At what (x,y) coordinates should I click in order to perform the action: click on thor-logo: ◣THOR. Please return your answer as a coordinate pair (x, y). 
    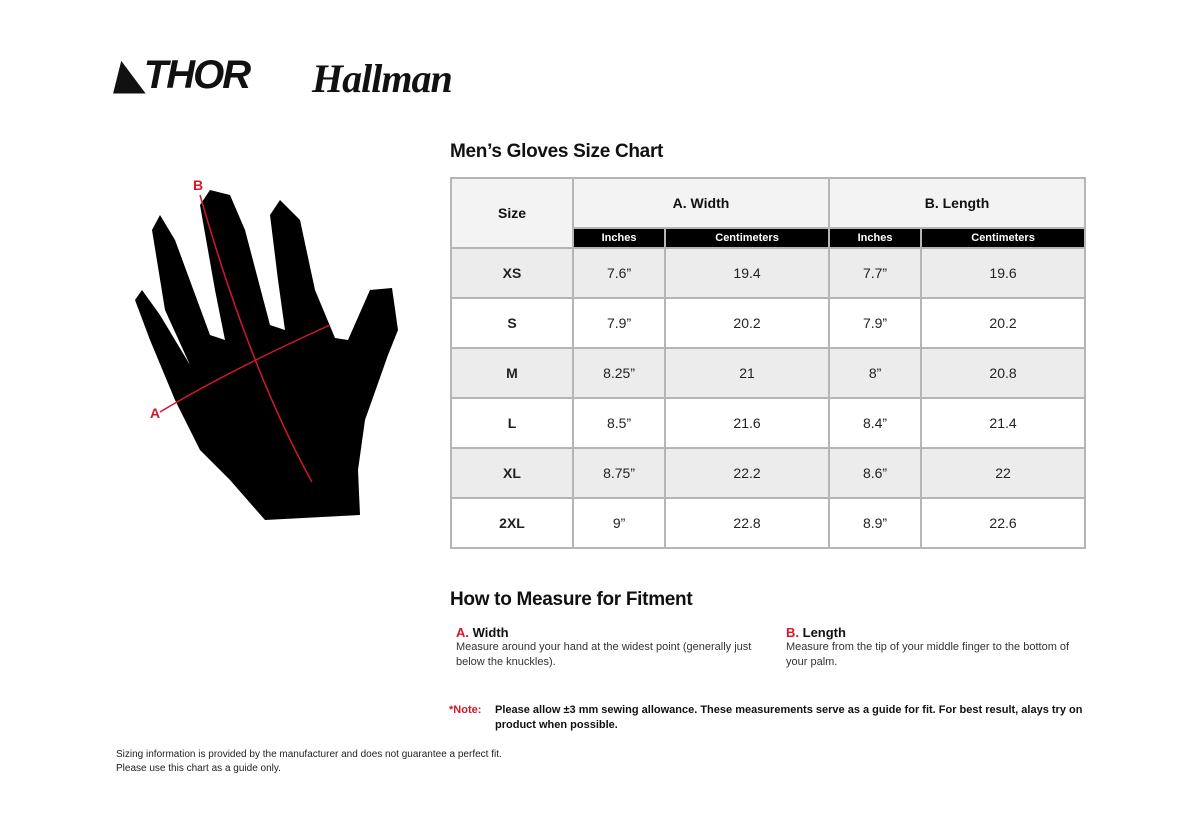
    Looking at the image, I should click on (183, 75).